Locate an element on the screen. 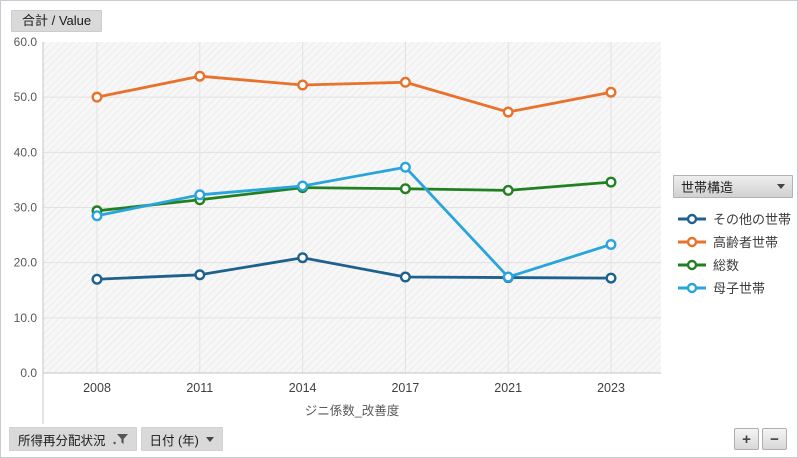  dimension-filter-button: 所得再分配状況 is located at coordinates (73, 439).